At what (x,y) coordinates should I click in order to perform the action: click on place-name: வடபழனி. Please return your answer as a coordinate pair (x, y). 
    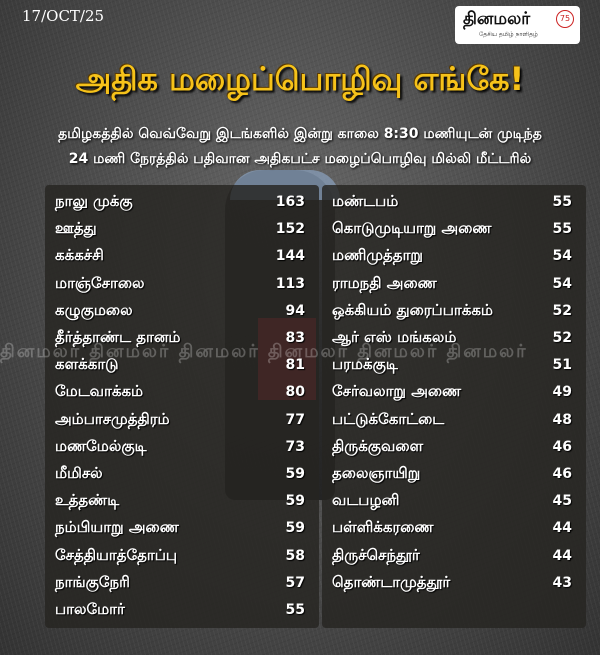
    Looking at the image, I should click on (366, 500).